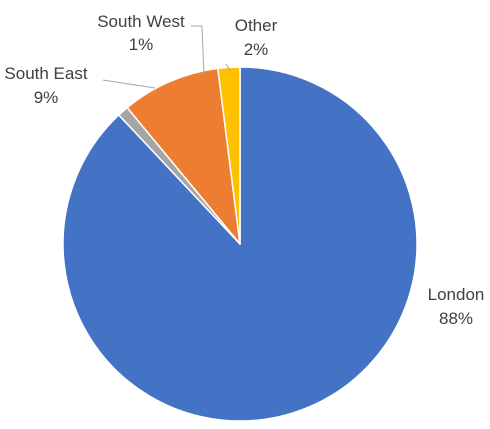 This screenshot has height=429, width=490. I want to click on leader-line-other, so click(228, 67).